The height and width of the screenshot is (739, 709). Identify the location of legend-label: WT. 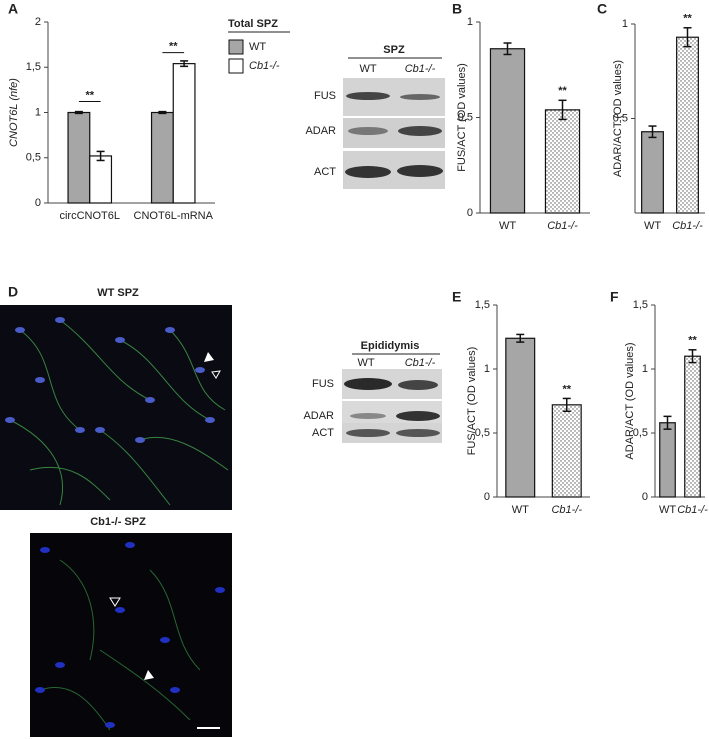
(257, 47).